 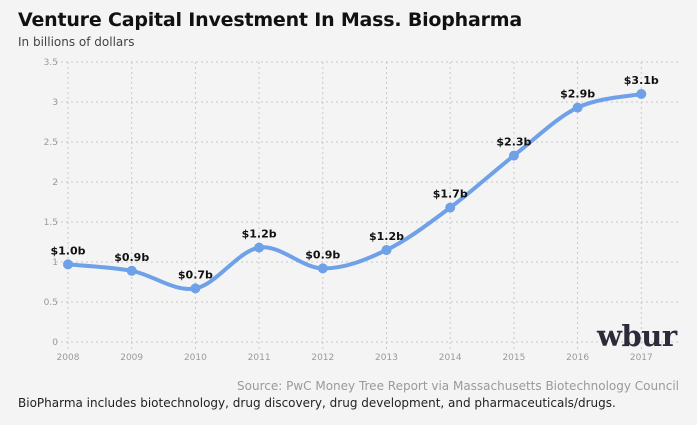 What do you see at coordinates (51, 303) in the screenshot?
I see `y-tick-label: 0.5` at bounding box center [51, 303].